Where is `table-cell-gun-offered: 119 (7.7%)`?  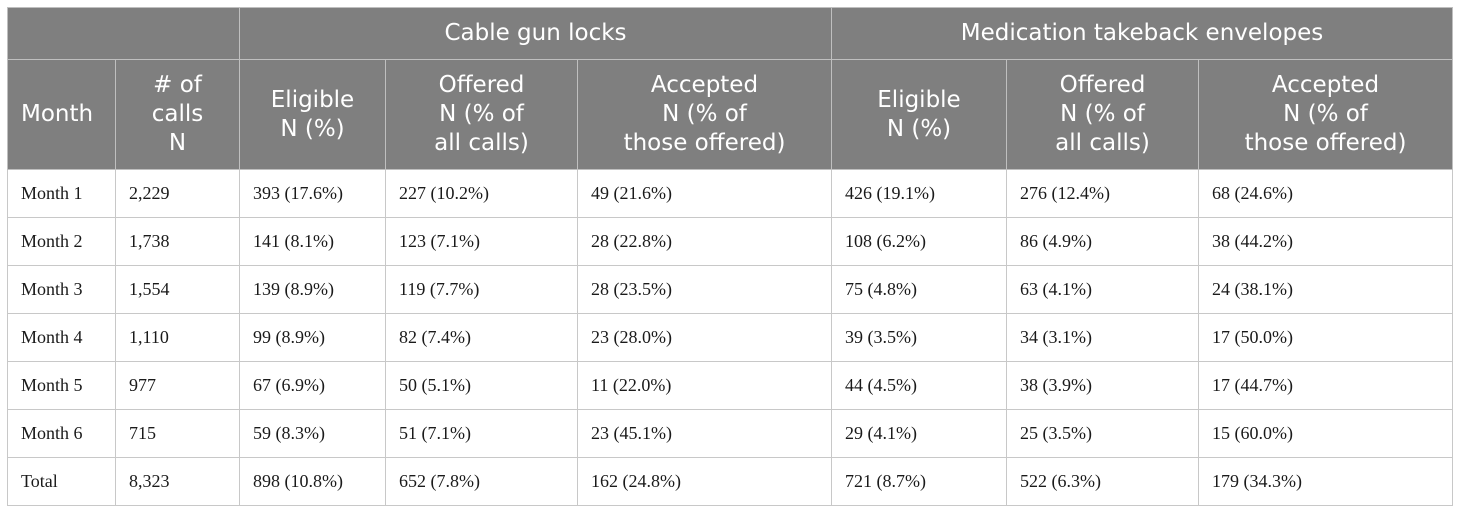
table-cell-gun-offered: 119 (7.7%) is located at coordinates (481, 289).